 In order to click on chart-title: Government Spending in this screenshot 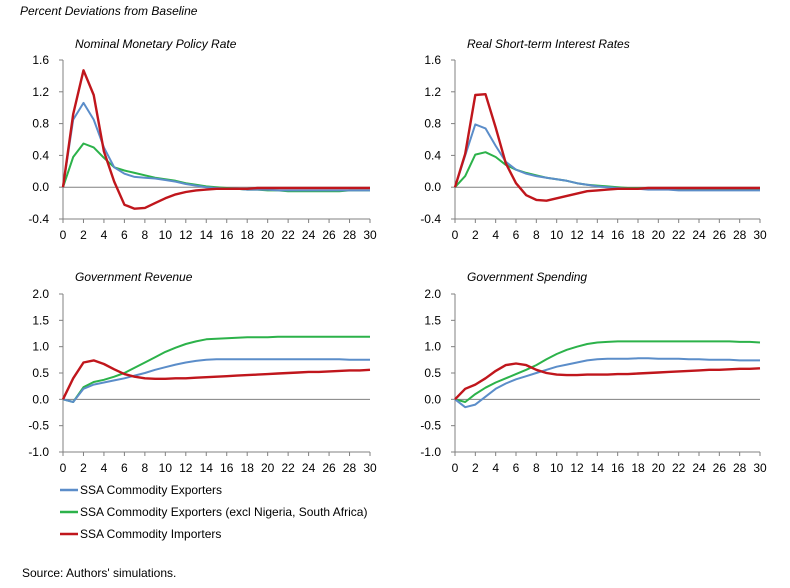, I will do `click(527, 277)`.